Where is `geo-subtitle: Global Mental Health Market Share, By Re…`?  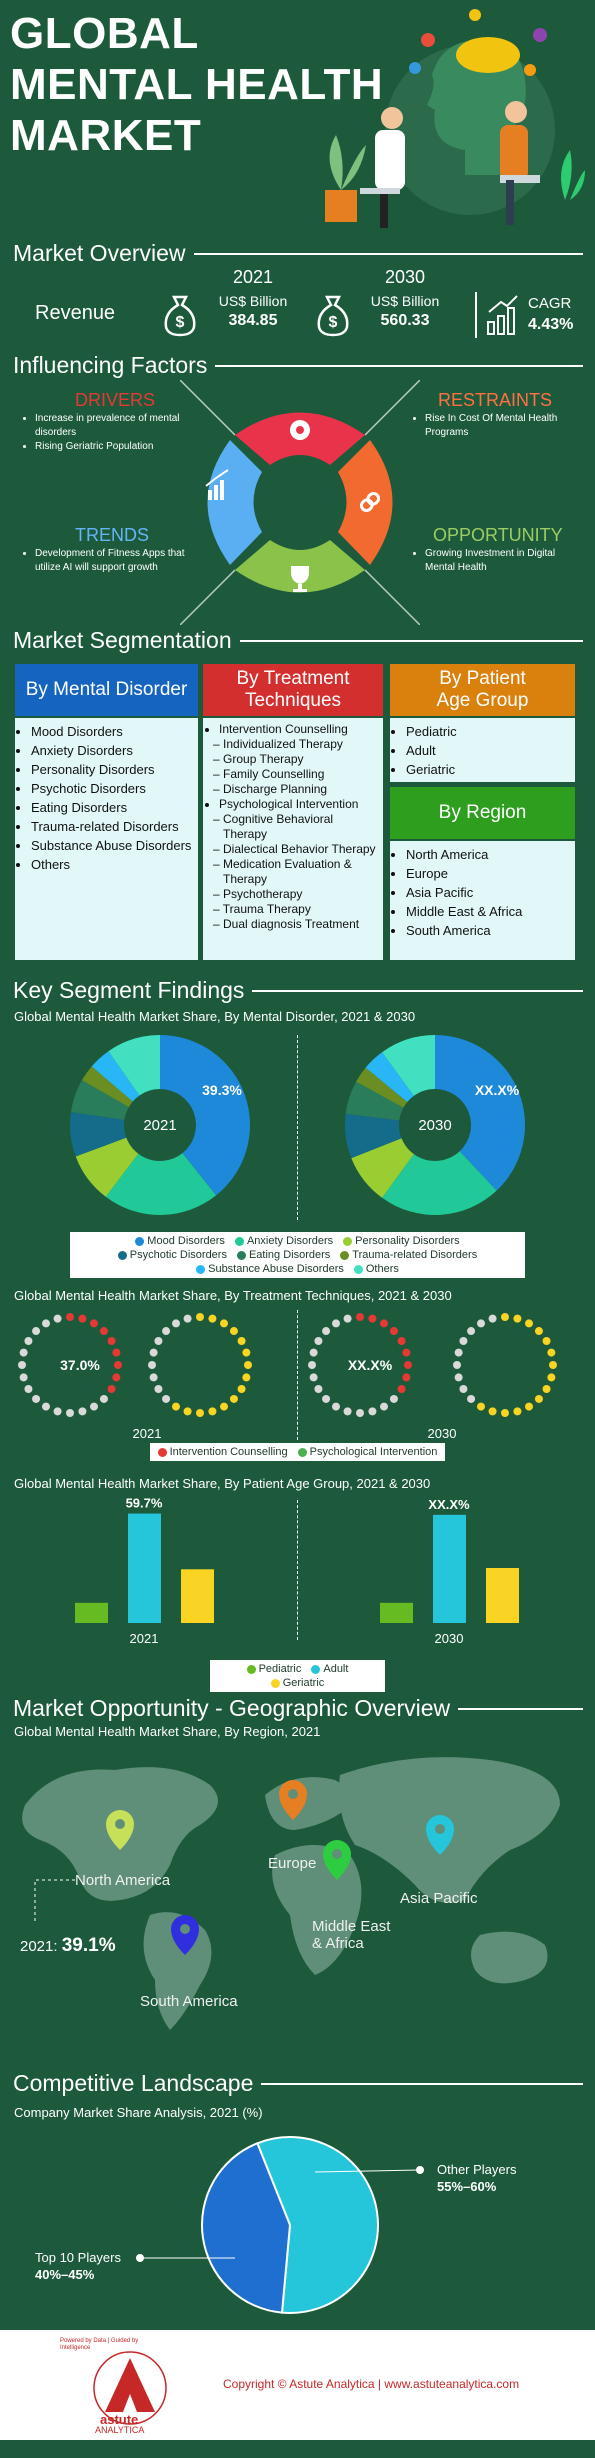
geo-subtitle: Global Mental Health Market Share, By Re… is located at coordinates (167, 1731).